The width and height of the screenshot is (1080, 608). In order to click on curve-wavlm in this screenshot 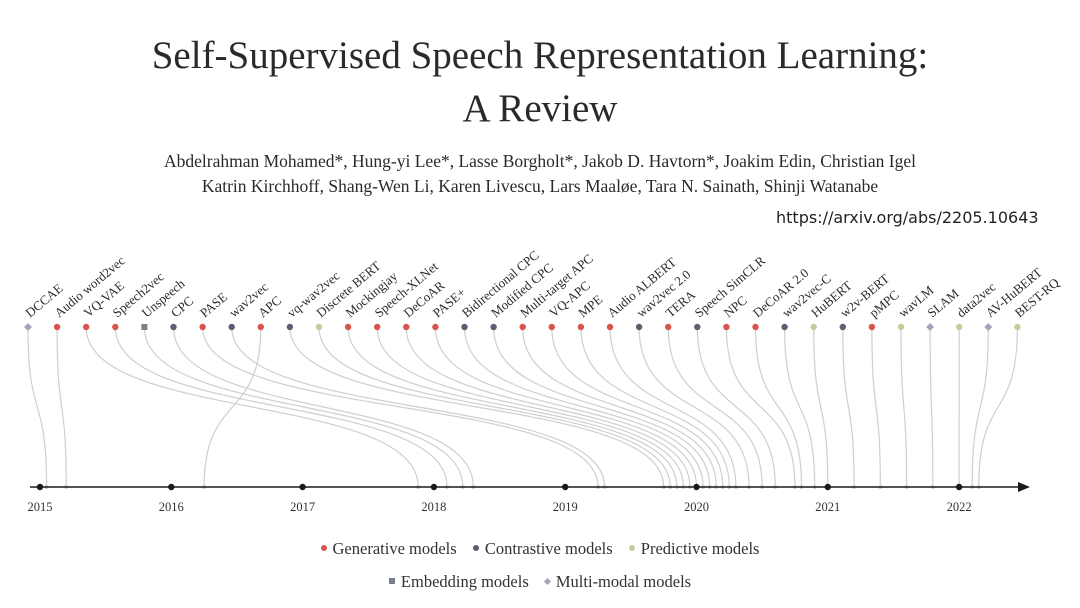, I will do `click(904, 407)`.